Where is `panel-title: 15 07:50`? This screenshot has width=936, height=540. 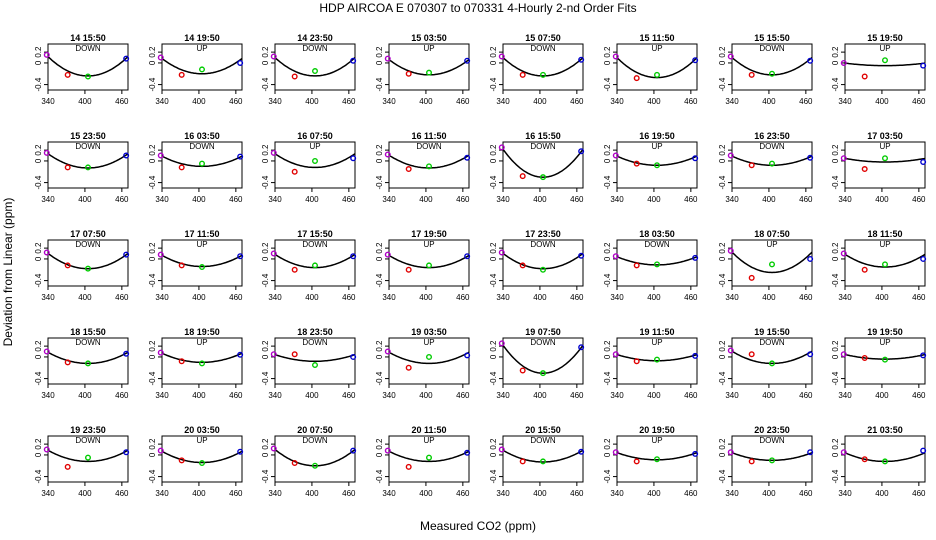 panel-title: 15 07:50 is located at coordinates (543, 38).